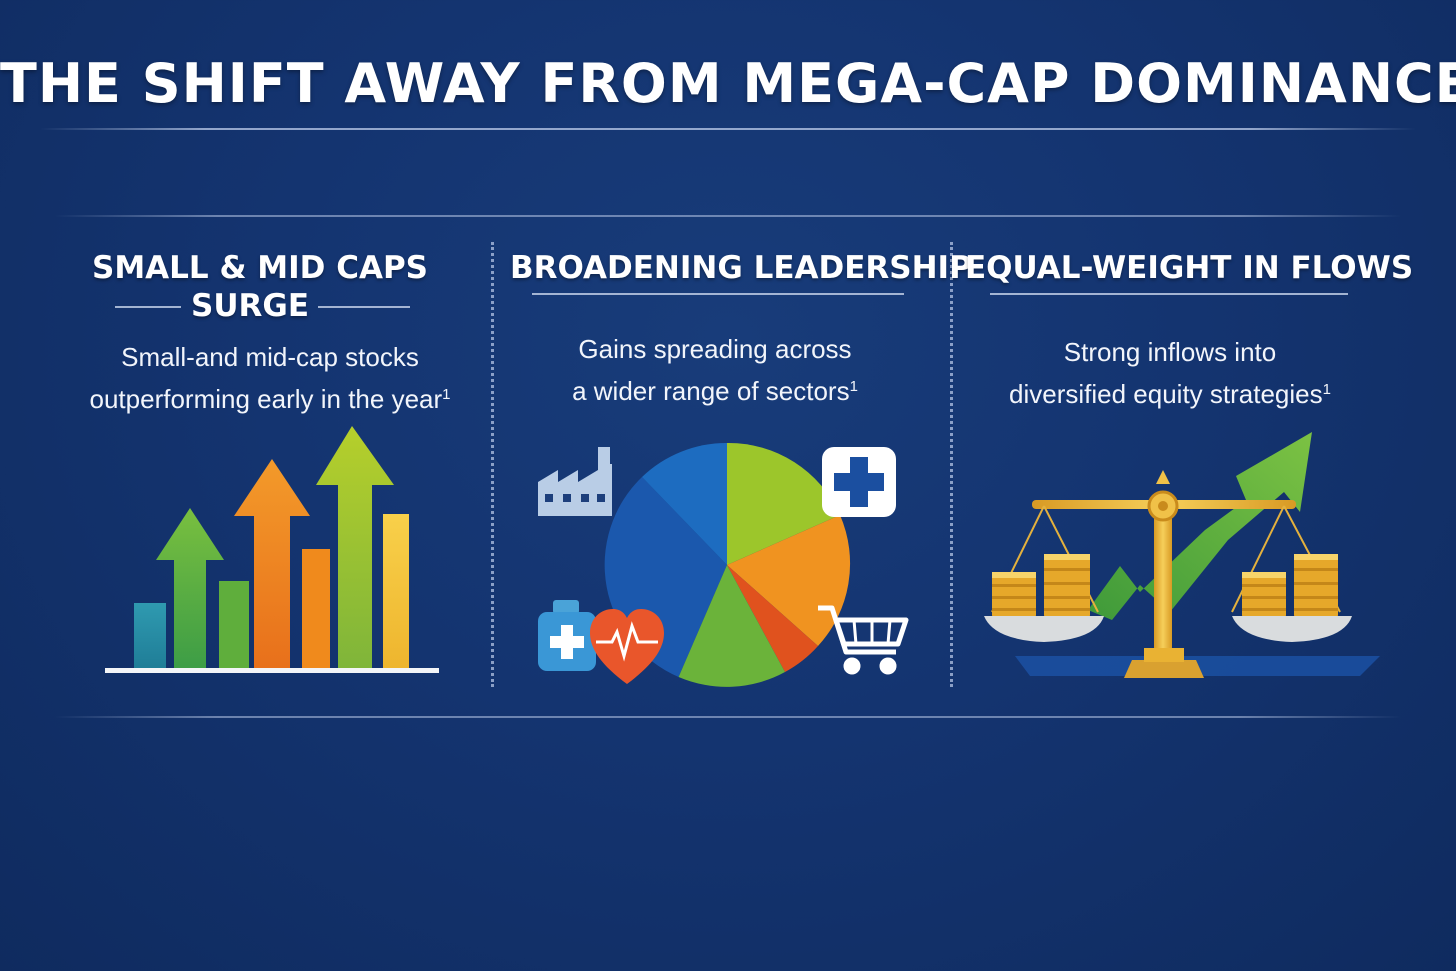 Image resolution: width=1456 pixels, height=971 pixels. I want to click on scale-pan-left, so click(1044, 629).